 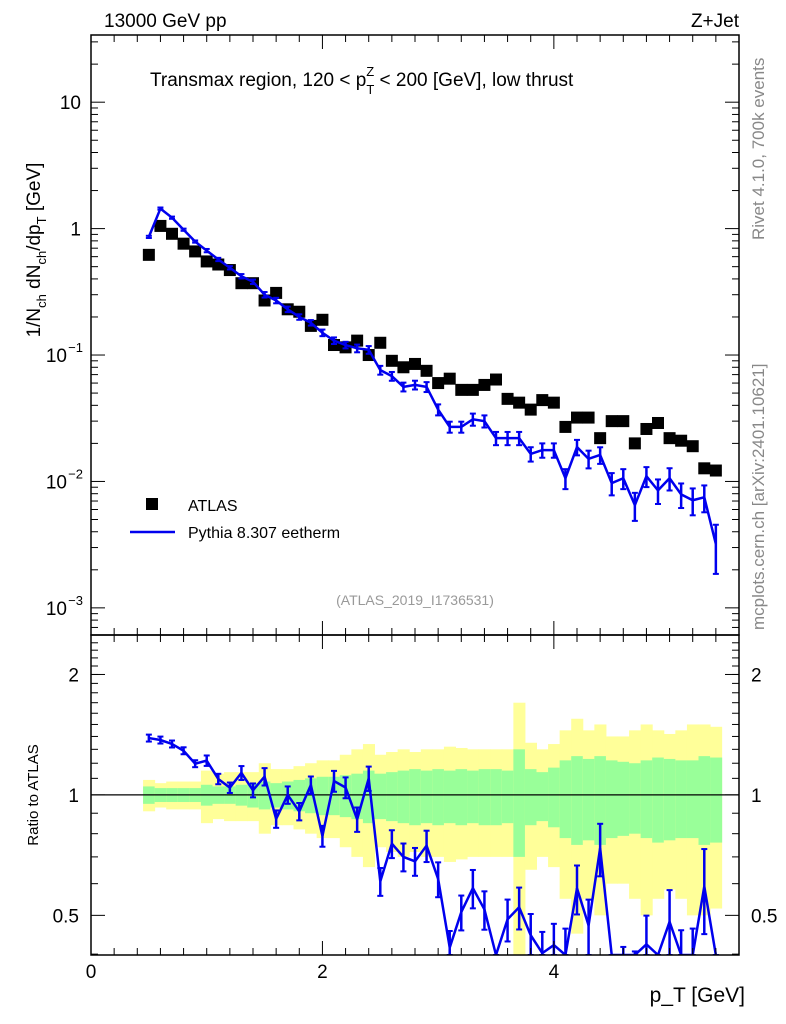 I want to click on energy-label: 13000 GeV pp, so click(x=165, y=21).